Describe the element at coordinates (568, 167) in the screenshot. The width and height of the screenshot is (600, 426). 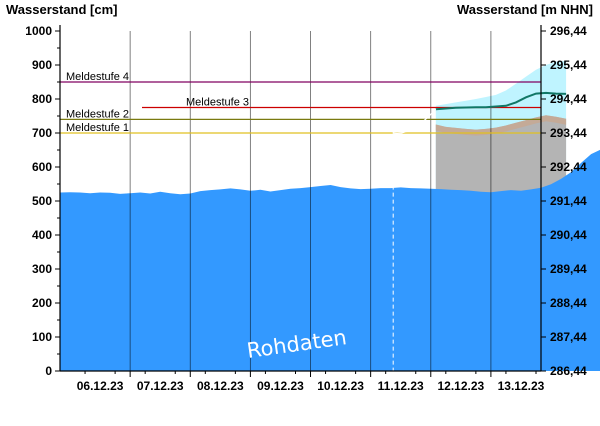
I see `y-right-tick-label: 292,44` at that location.